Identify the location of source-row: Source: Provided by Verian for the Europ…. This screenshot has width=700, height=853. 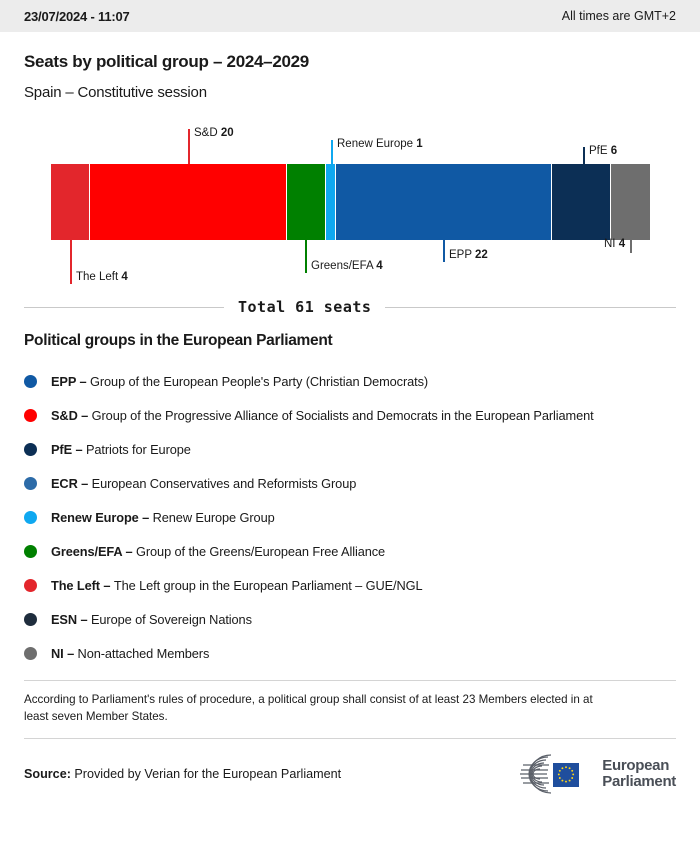
(350, 767).